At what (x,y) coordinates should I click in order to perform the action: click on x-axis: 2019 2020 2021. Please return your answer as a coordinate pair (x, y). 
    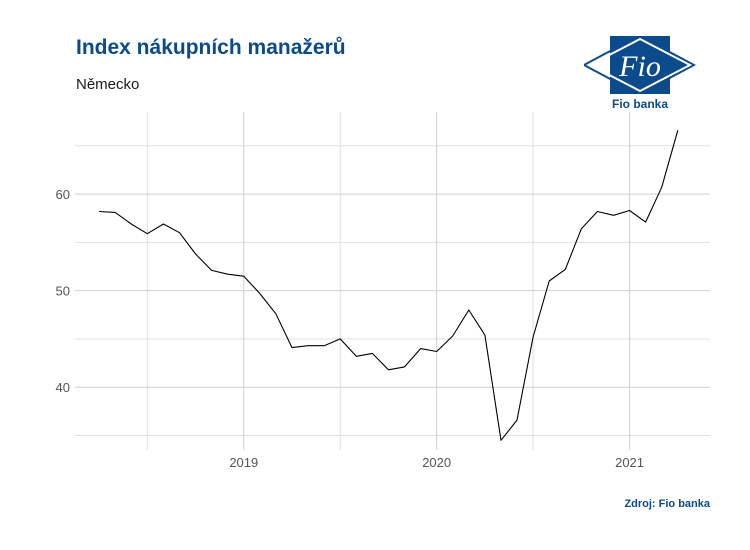
    Looking at the image, I should click on (436, 462).